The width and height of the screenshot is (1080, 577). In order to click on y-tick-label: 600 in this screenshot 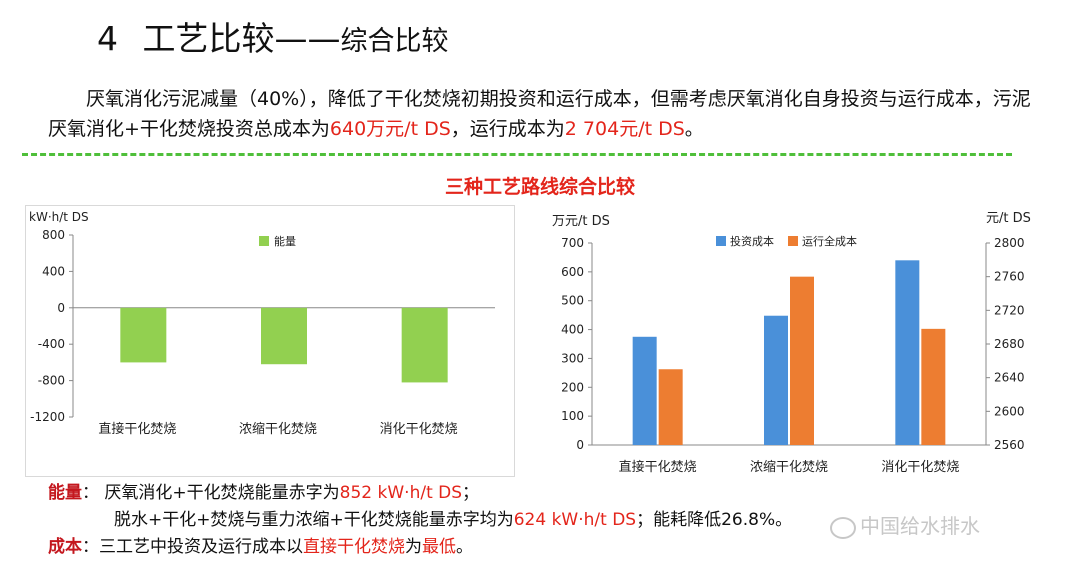, I will do `click(572, 272)`.